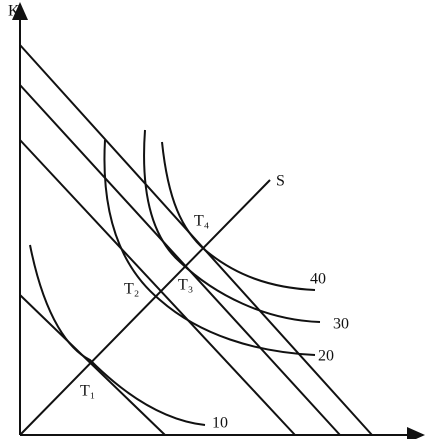 Image resolution: width=425 pixels, height=439 pixels. I want to click on isoquant, so click(238, 216).